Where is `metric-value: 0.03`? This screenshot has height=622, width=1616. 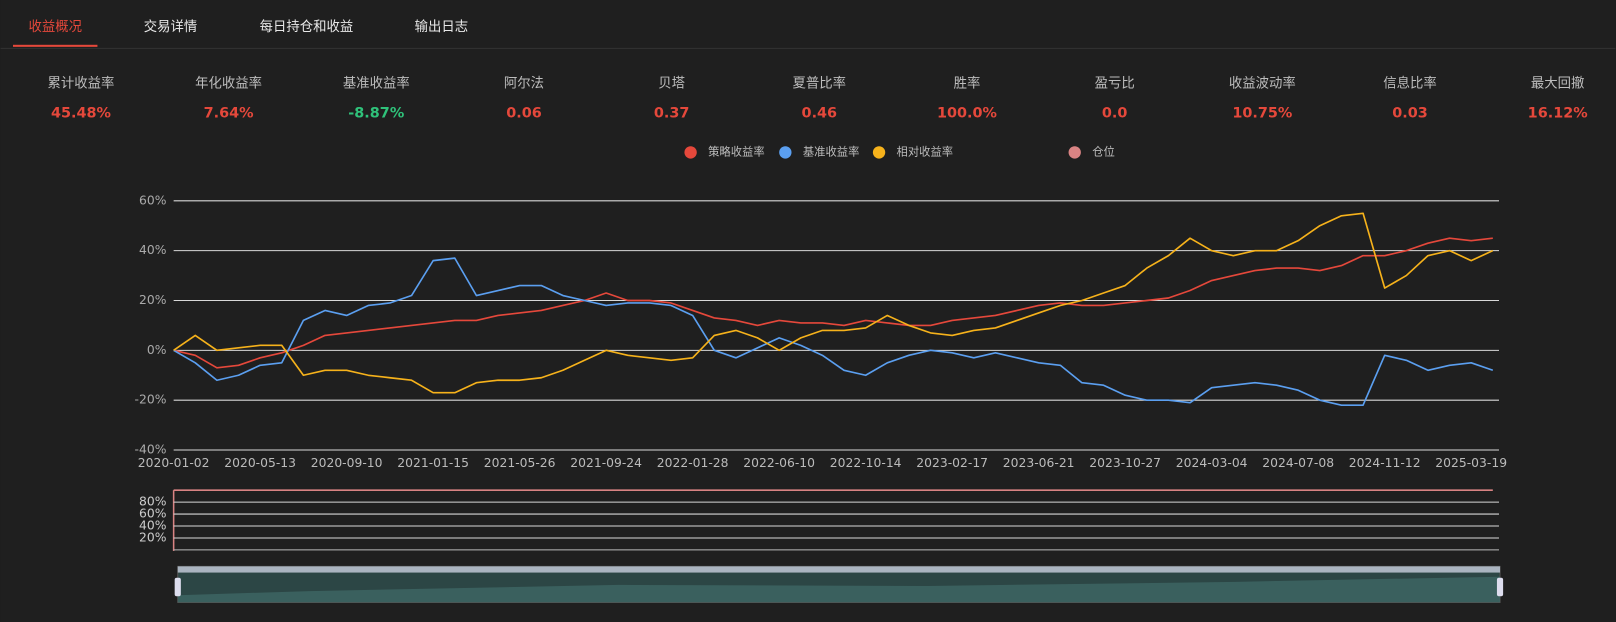 metric-value: 0.03 is located at coordinates (1410, 113).